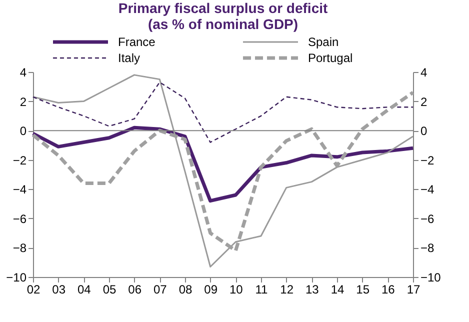 This screenshot has width=469, height=322. I want to click on legend-label: Spain, so click(323, 42).